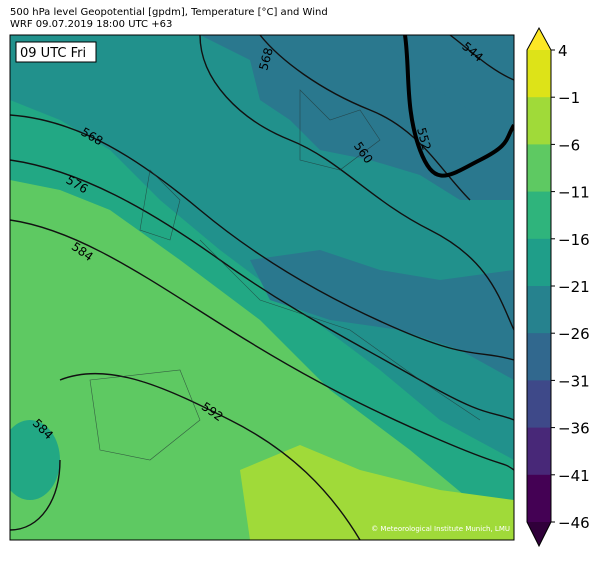  What do you see at coordinates (569, 98) in the screenshot?
I see `colorbar-tick-label: −1` at bounding box center [569, 98].